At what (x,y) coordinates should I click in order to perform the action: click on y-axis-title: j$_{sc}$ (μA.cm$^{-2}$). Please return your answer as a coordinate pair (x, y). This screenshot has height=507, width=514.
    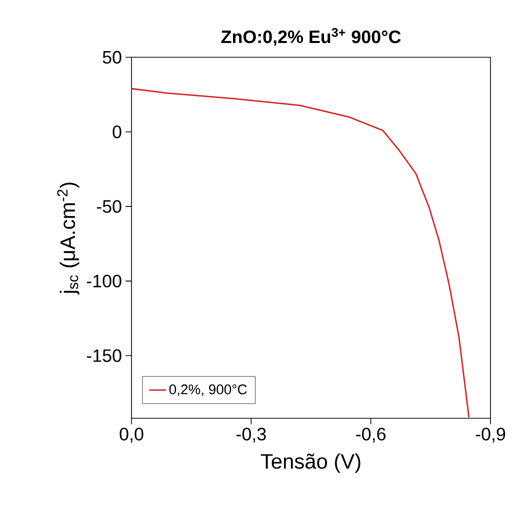
    Looking at the image, I should click on (68, 238).